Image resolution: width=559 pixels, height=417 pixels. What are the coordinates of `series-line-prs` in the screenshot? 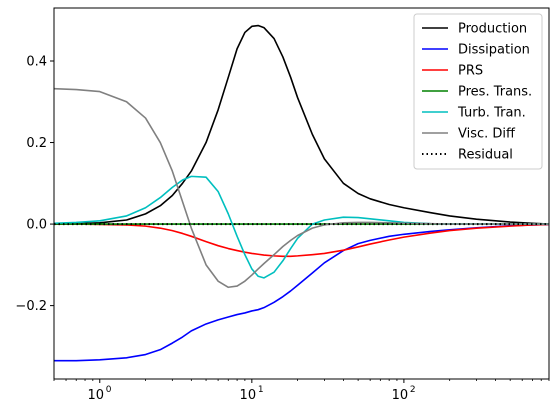 It's located at (302, 240).